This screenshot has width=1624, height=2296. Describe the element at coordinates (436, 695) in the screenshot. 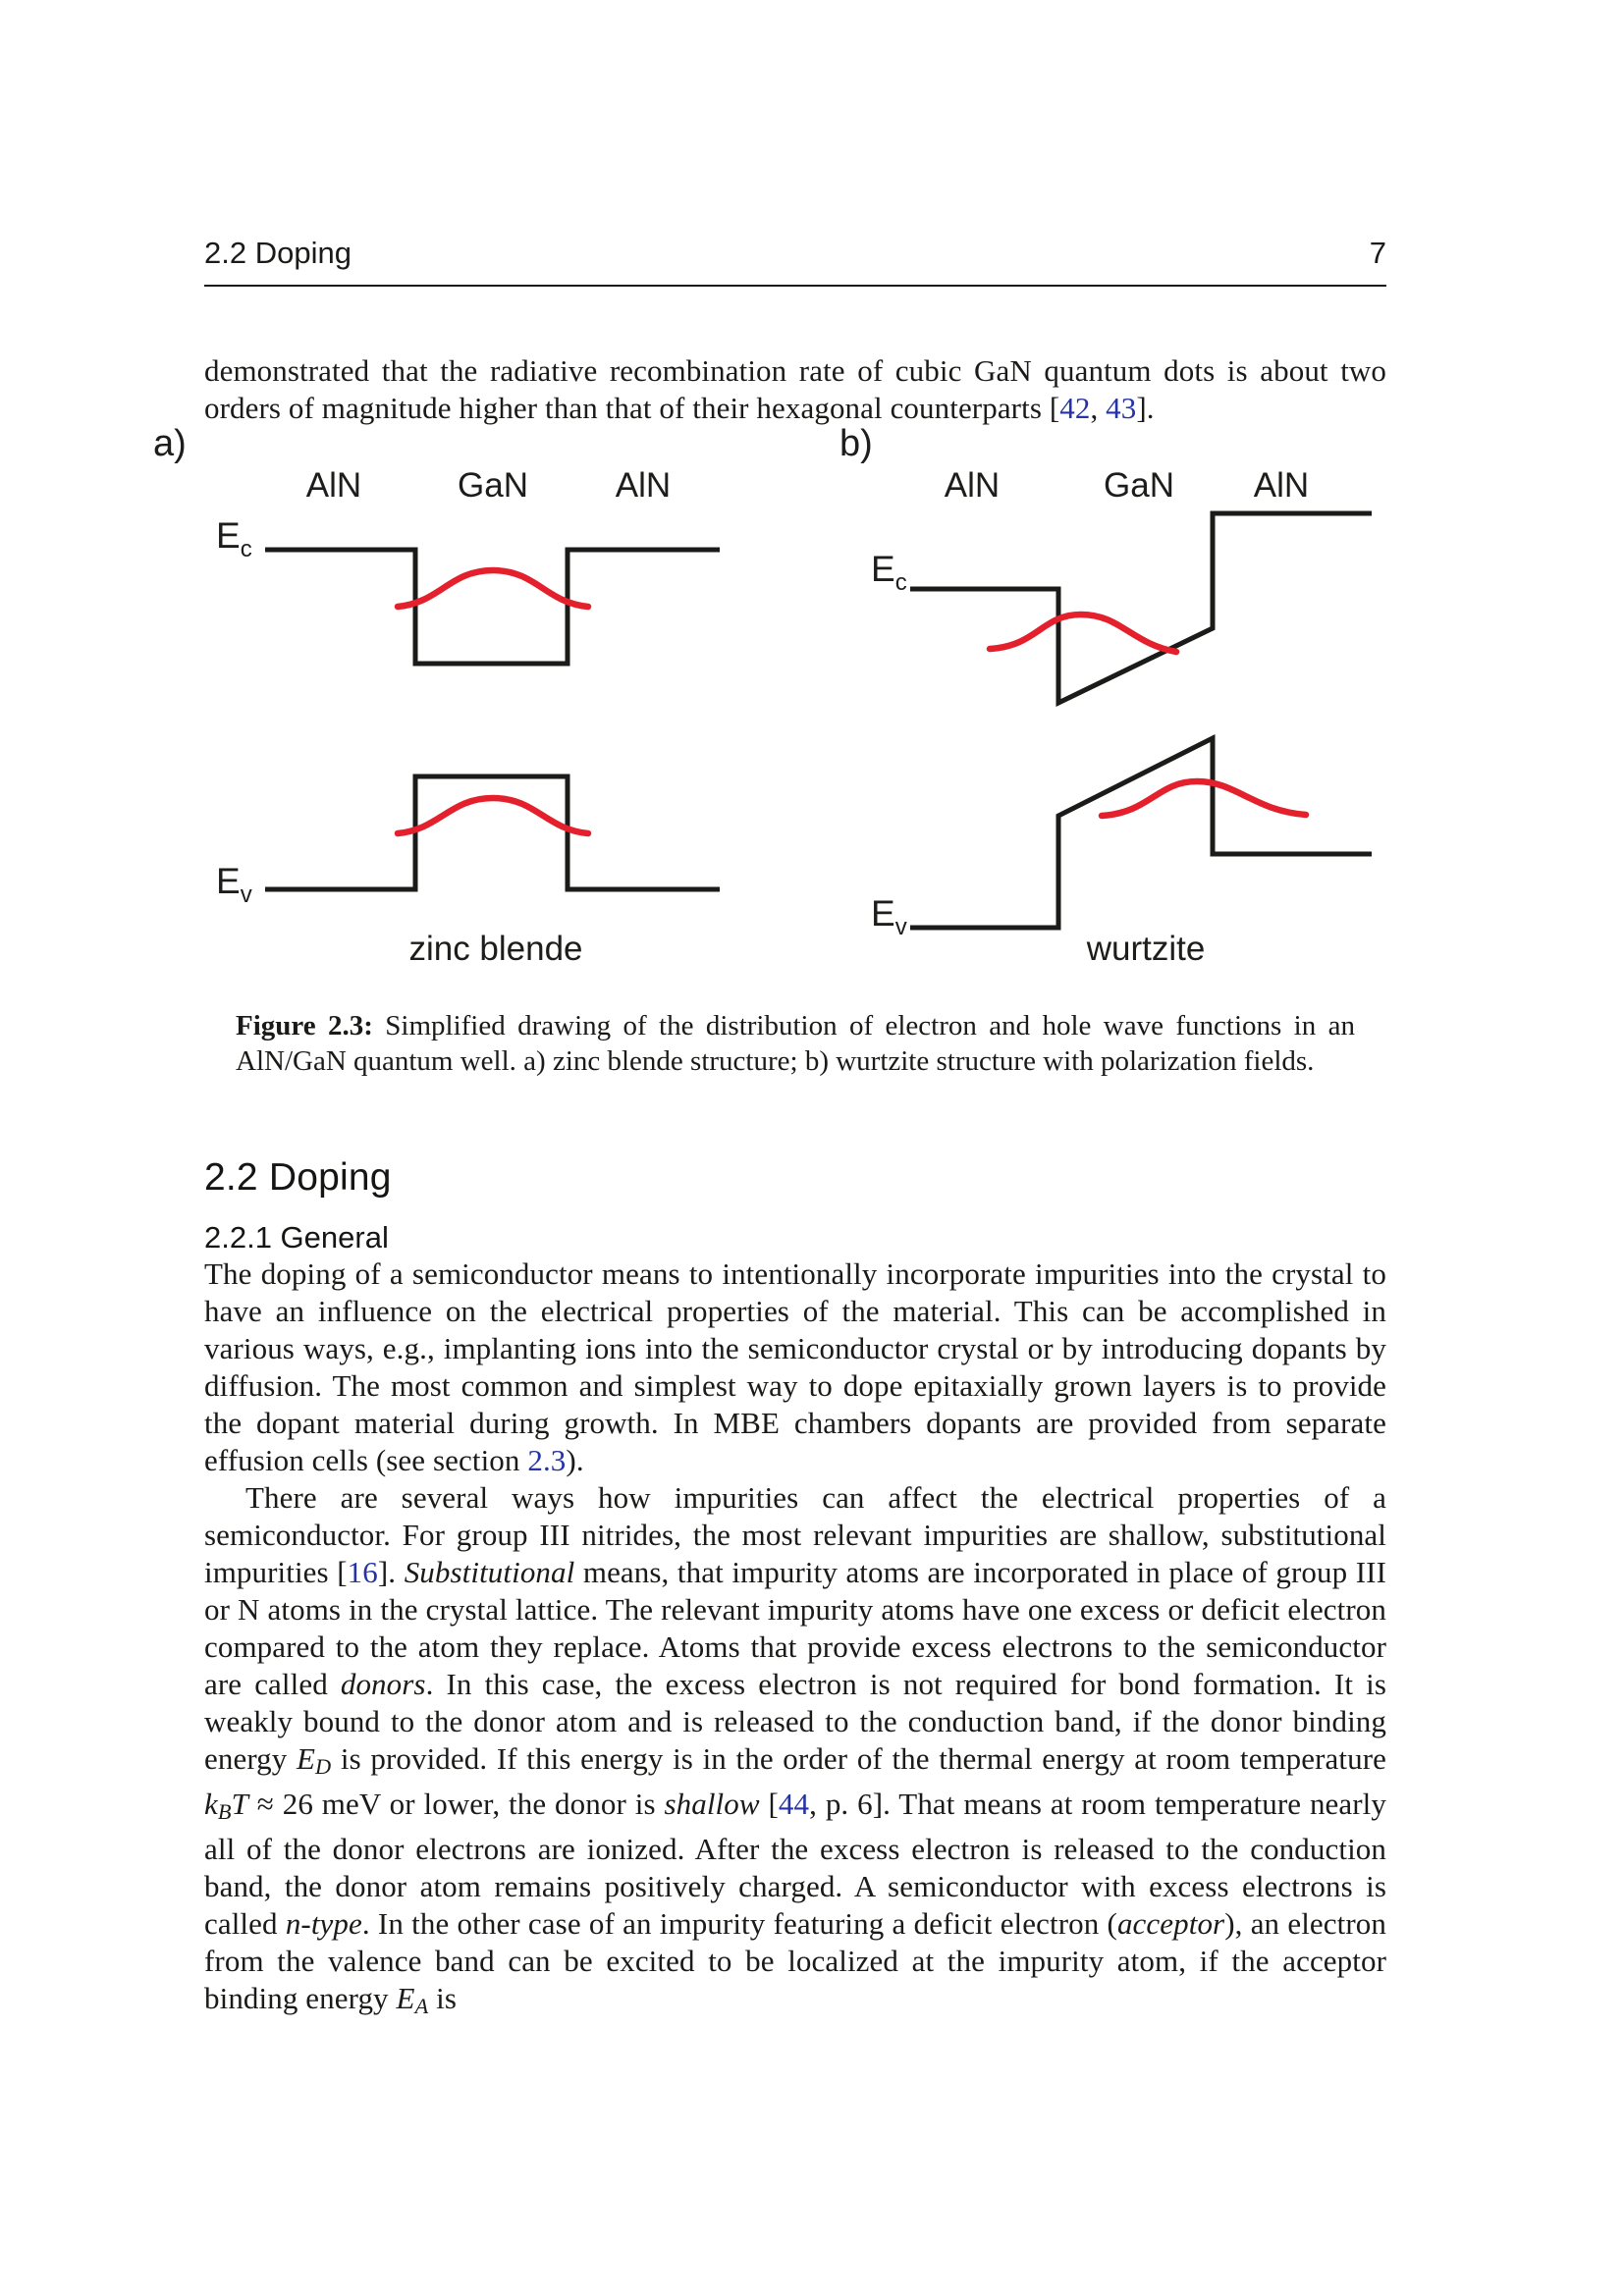

I see `band-diagram-zincblende: a) AlN GaN AlN Ec Ev zinc blende` at that location.